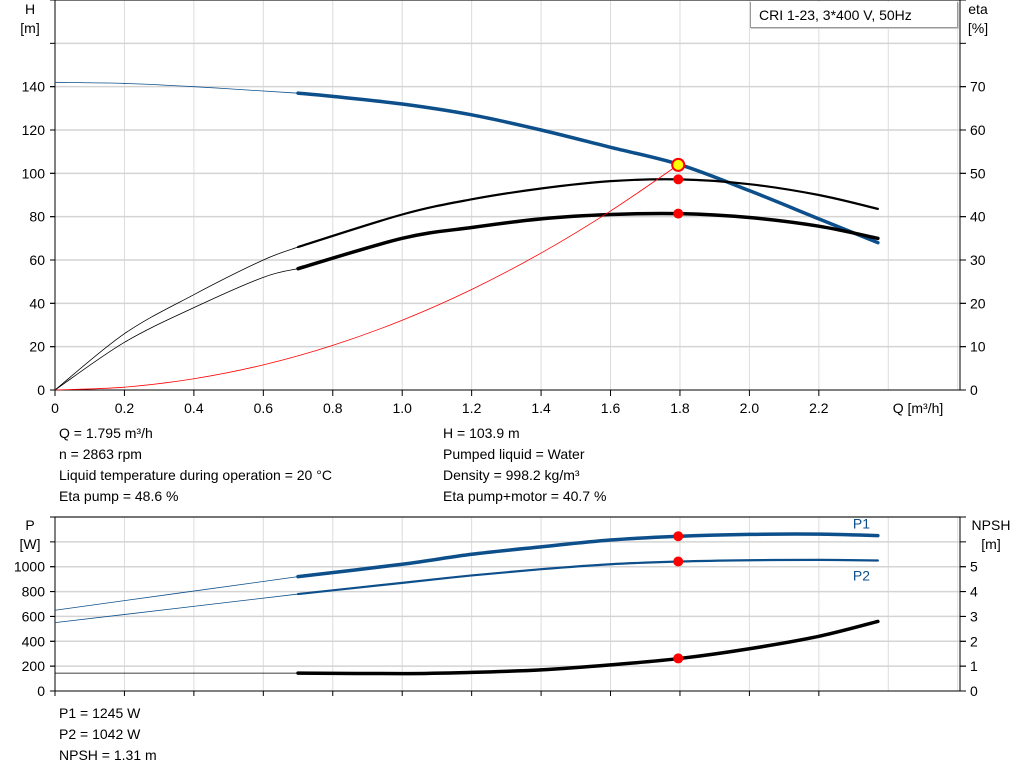 The image size is (1024, 781). I want to click on x-tick-label: 1.0, so click(402, 408).